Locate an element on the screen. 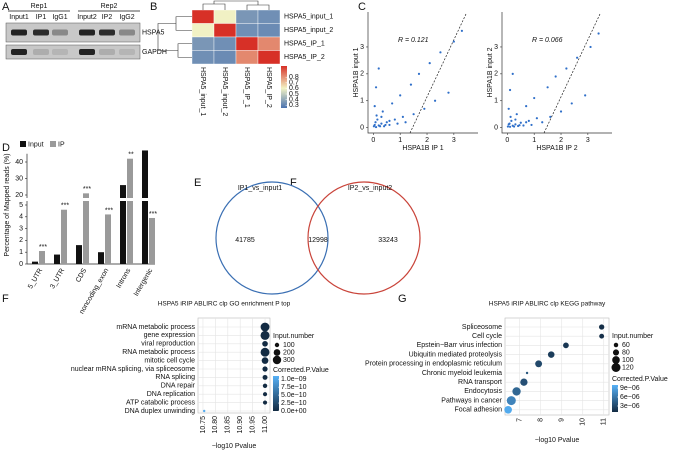  size-legend-label: 200 is located at coordinates (289, 352).